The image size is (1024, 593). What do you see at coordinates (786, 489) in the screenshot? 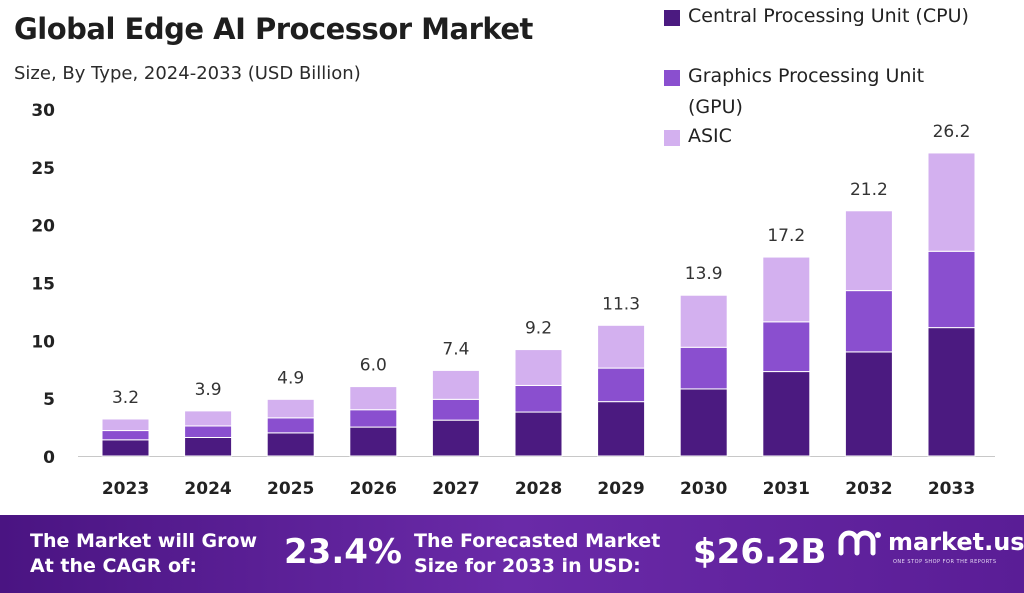
I see `x-tick-label: 2031` at bounding box center [786, 489].